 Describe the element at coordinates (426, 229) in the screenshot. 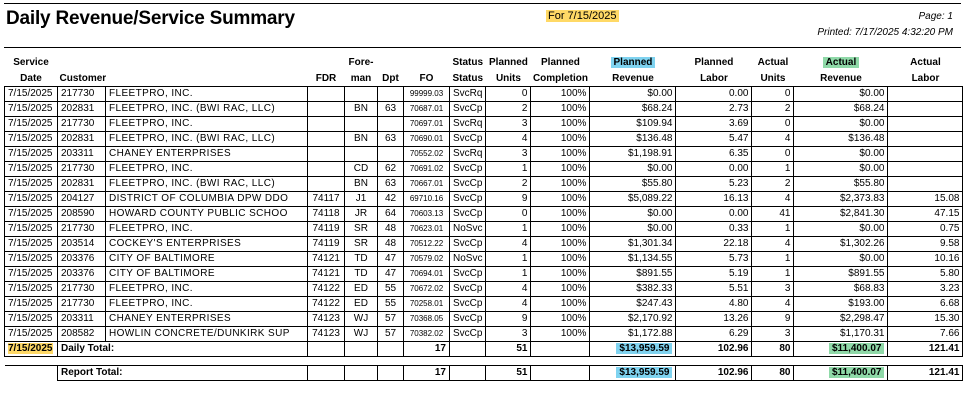

I see `row-fo: 70623.01` at that location.